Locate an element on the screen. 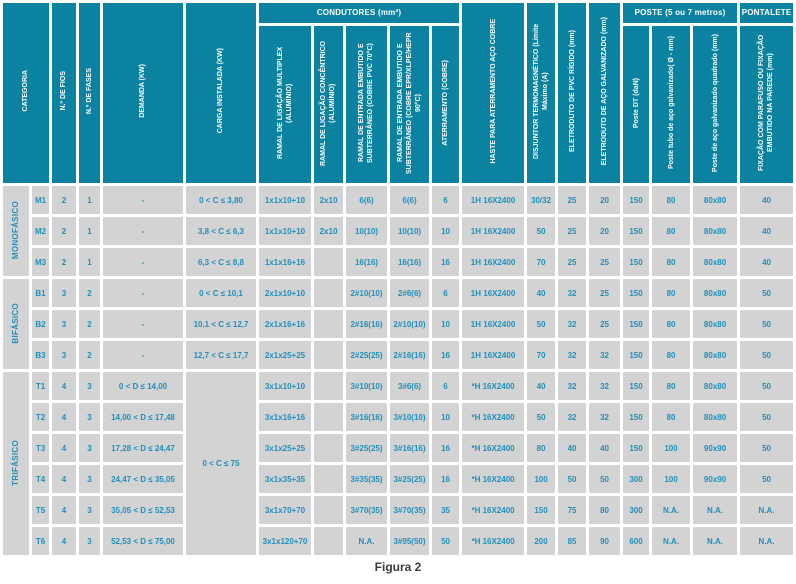 The height and width of the screenshot is (584, 796). poste-dt-header-label: Poste DT (daN) is located at coordinates (636, 102).